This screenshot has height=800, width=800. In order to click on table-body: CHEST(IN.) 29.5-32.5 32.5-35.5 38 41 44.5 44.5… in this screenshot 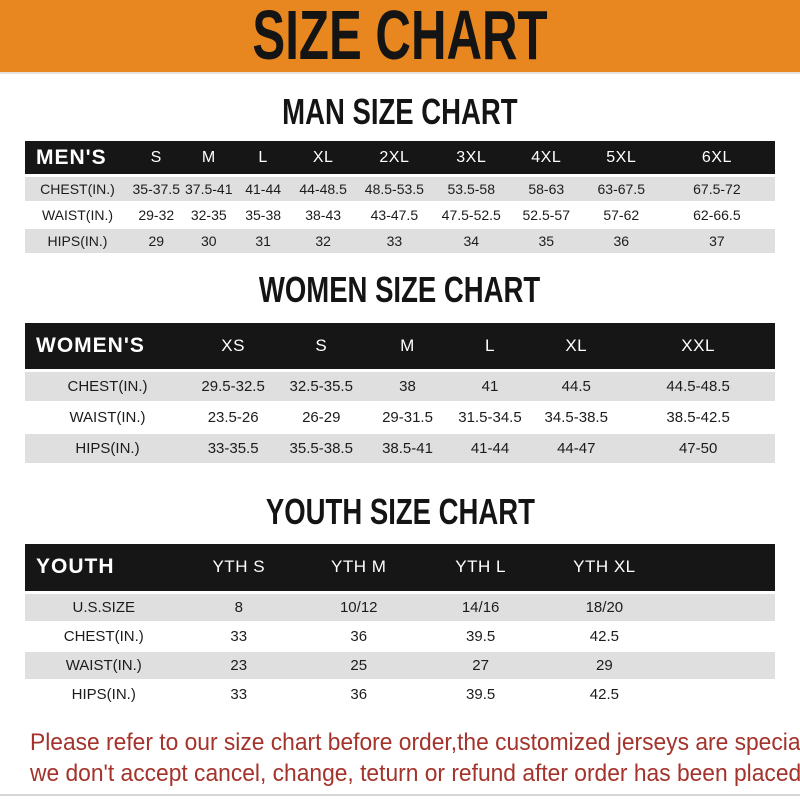, I will do `click(400, 418)`.